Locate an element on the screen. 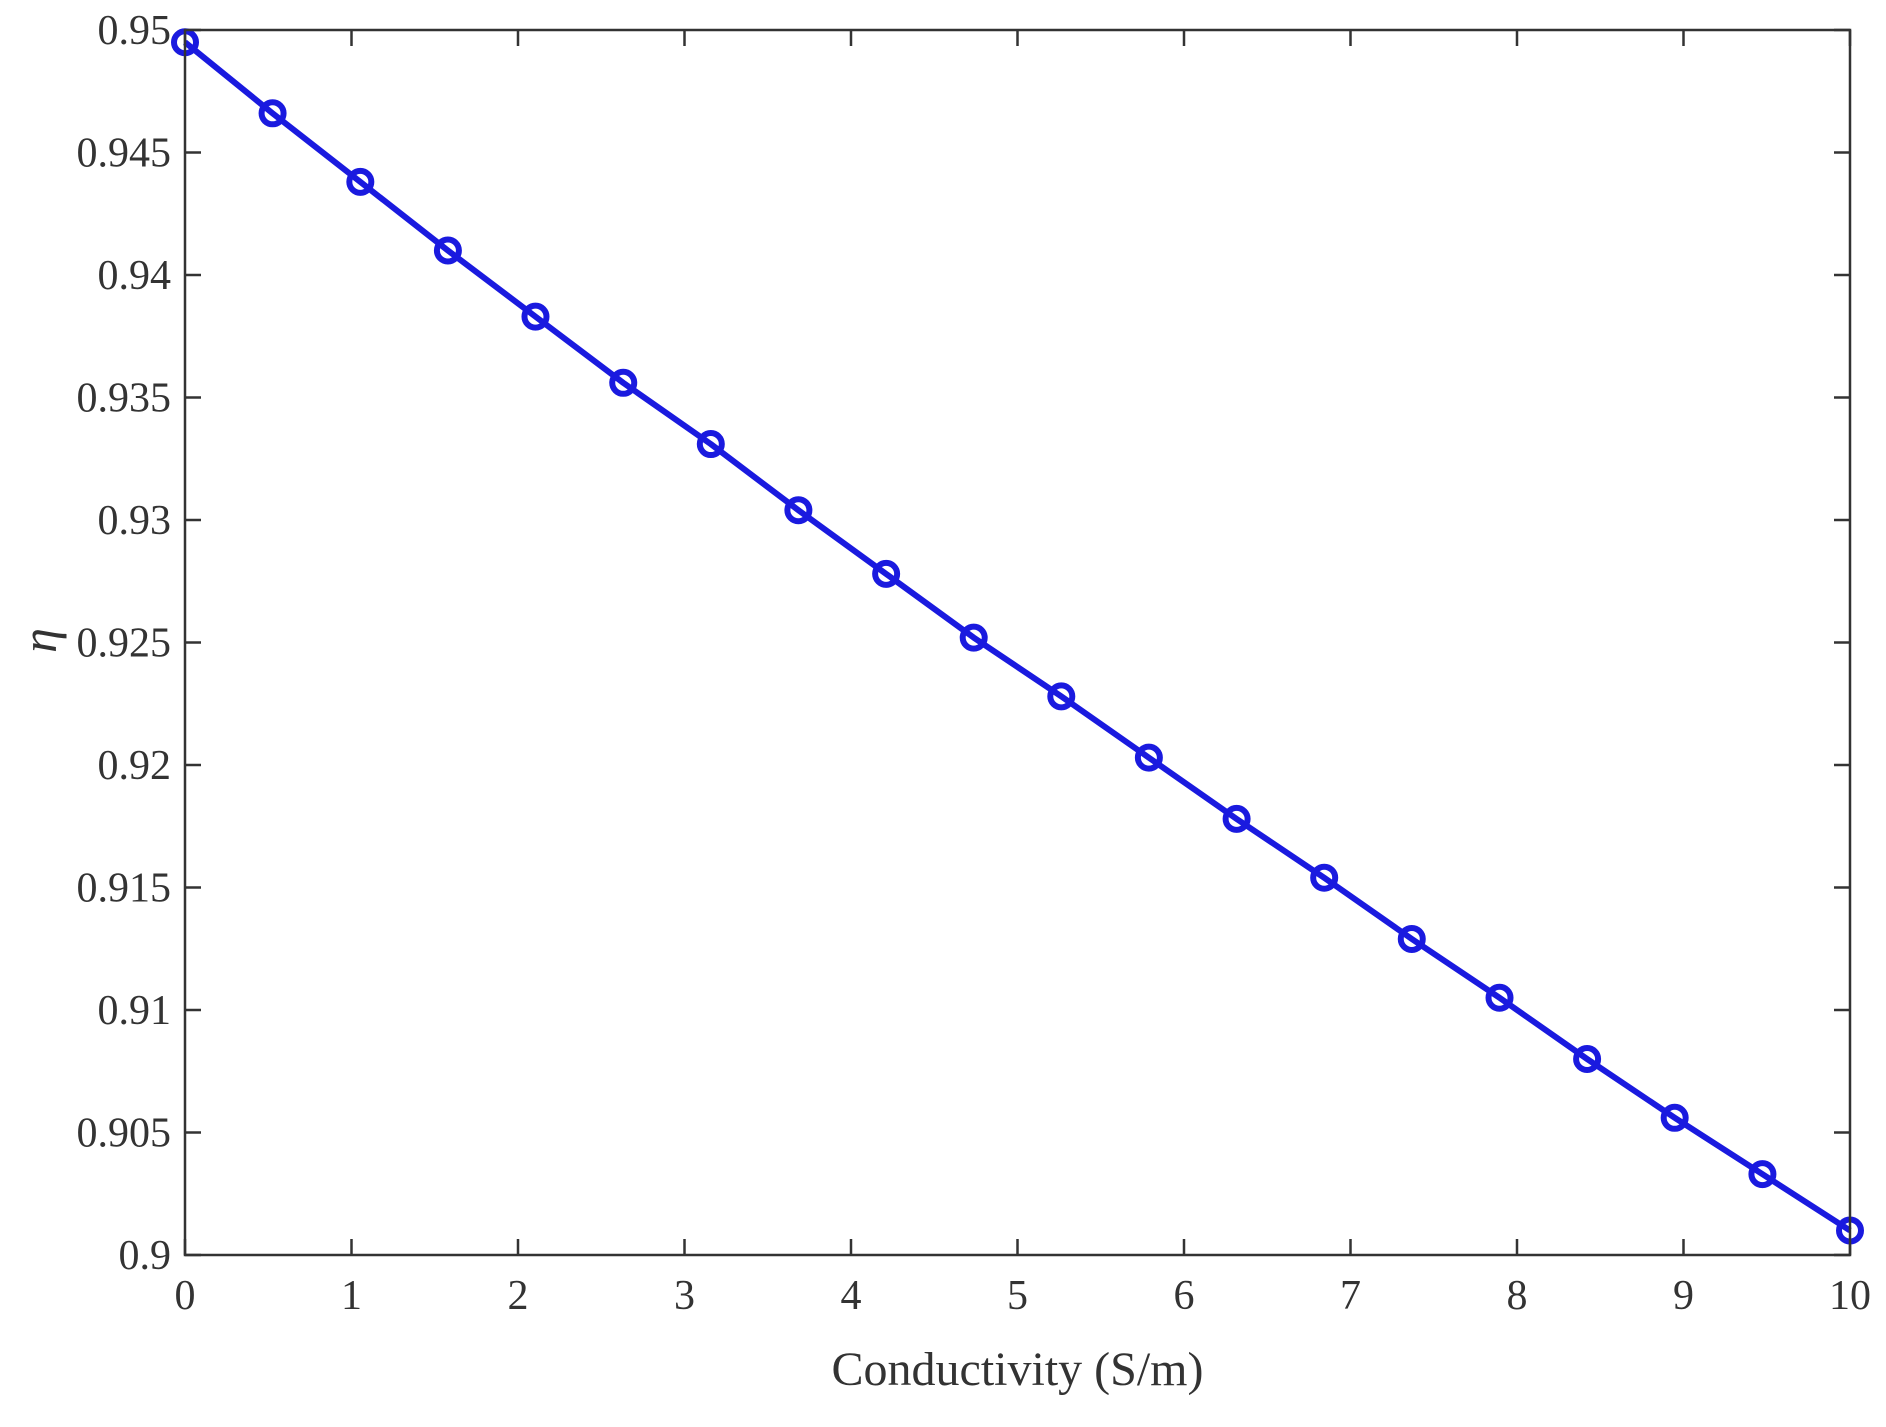  y-tick-label: 0.925 is located at coordinates (124, 644).